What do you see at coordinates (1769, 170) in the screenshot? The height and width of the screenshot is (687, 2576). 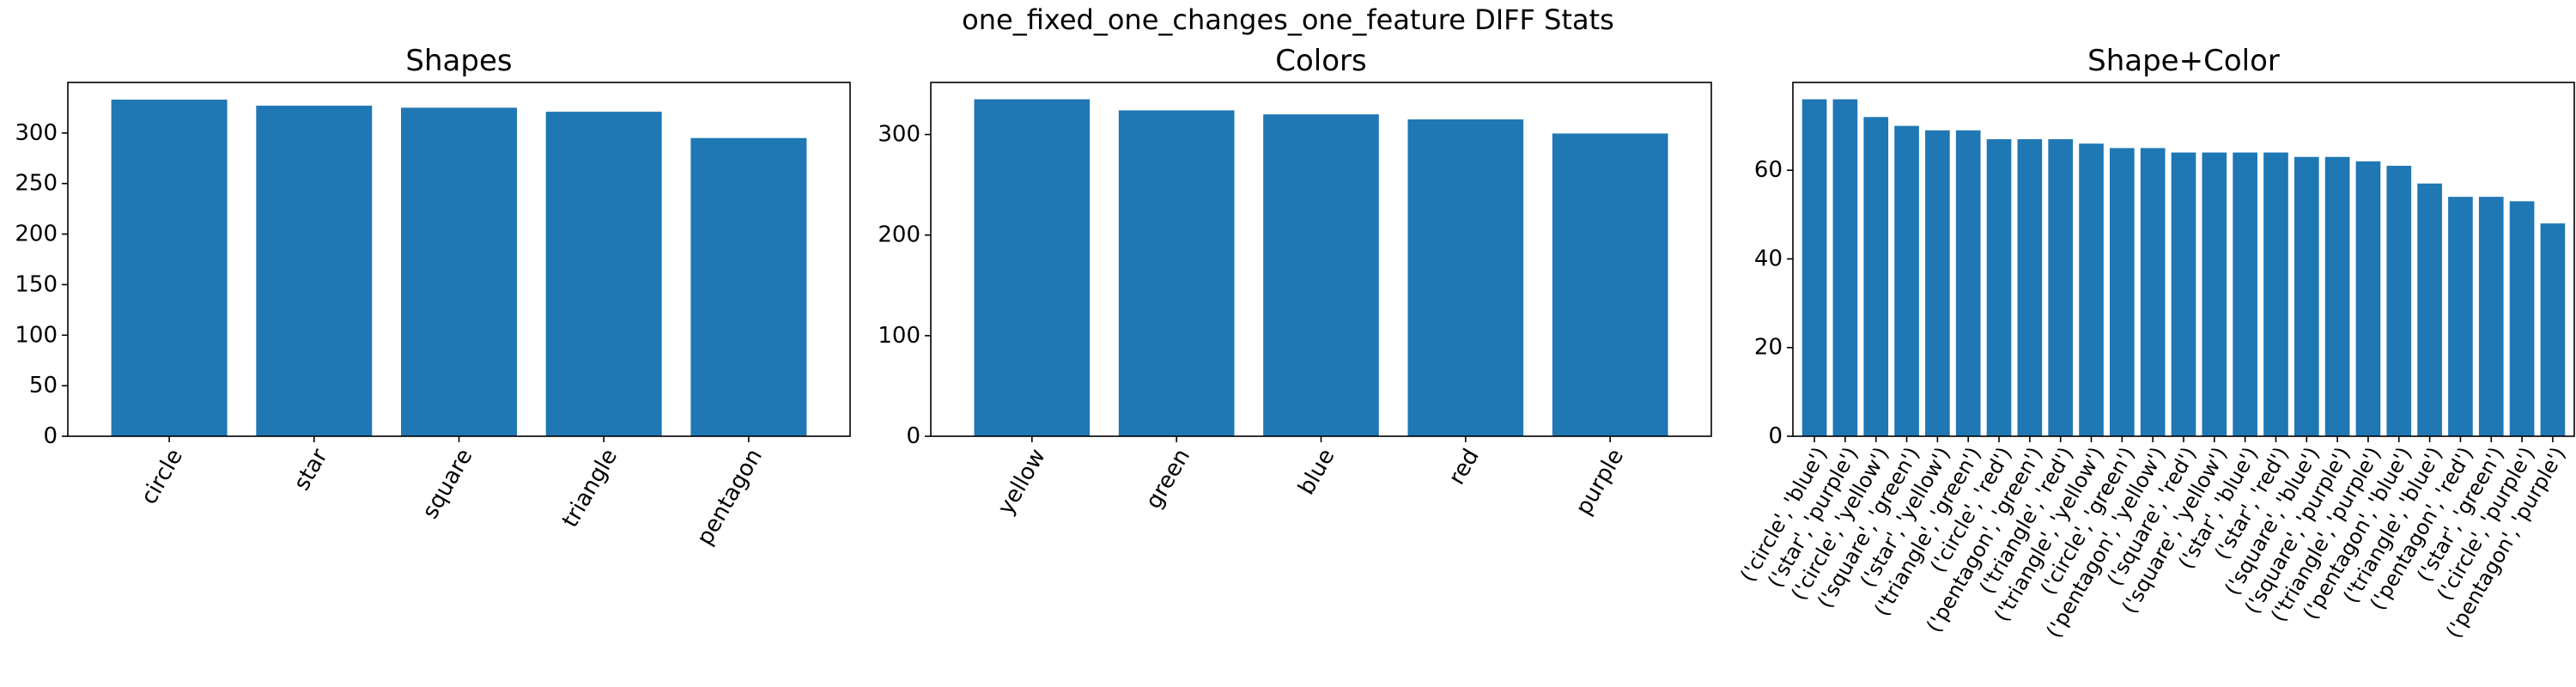 I see `y-tick-label: 60` at bounding box center [1769, 170].